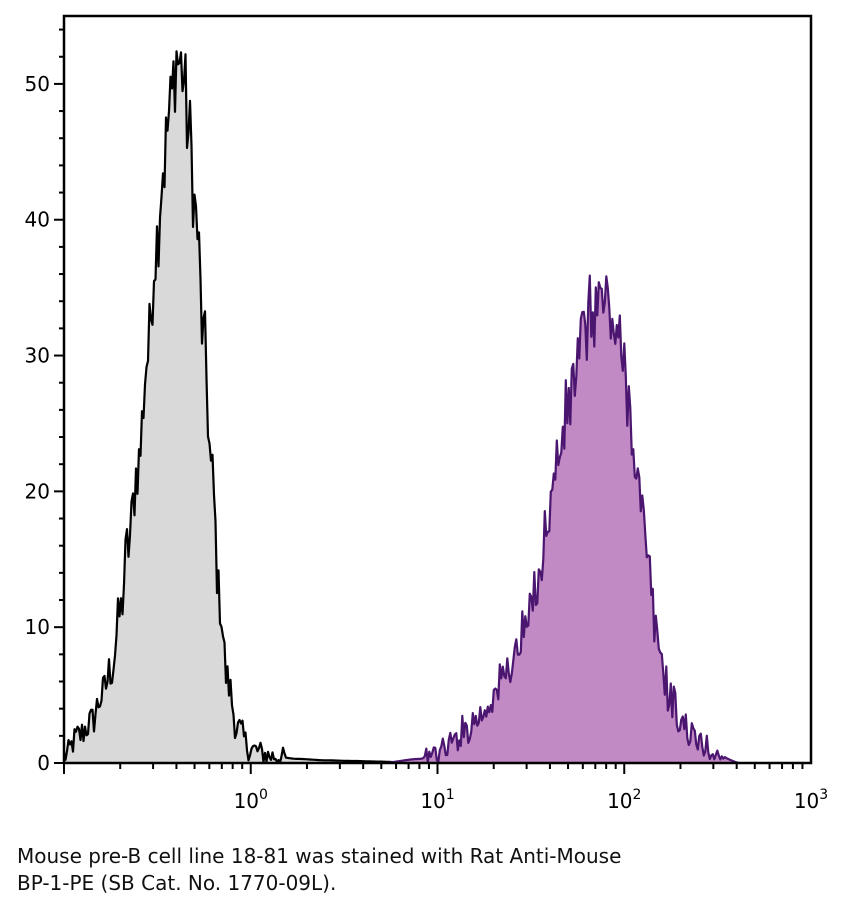 This screenshot has height=912, width=841. I want to click on y-tick-label: 0, so click(43, 763).